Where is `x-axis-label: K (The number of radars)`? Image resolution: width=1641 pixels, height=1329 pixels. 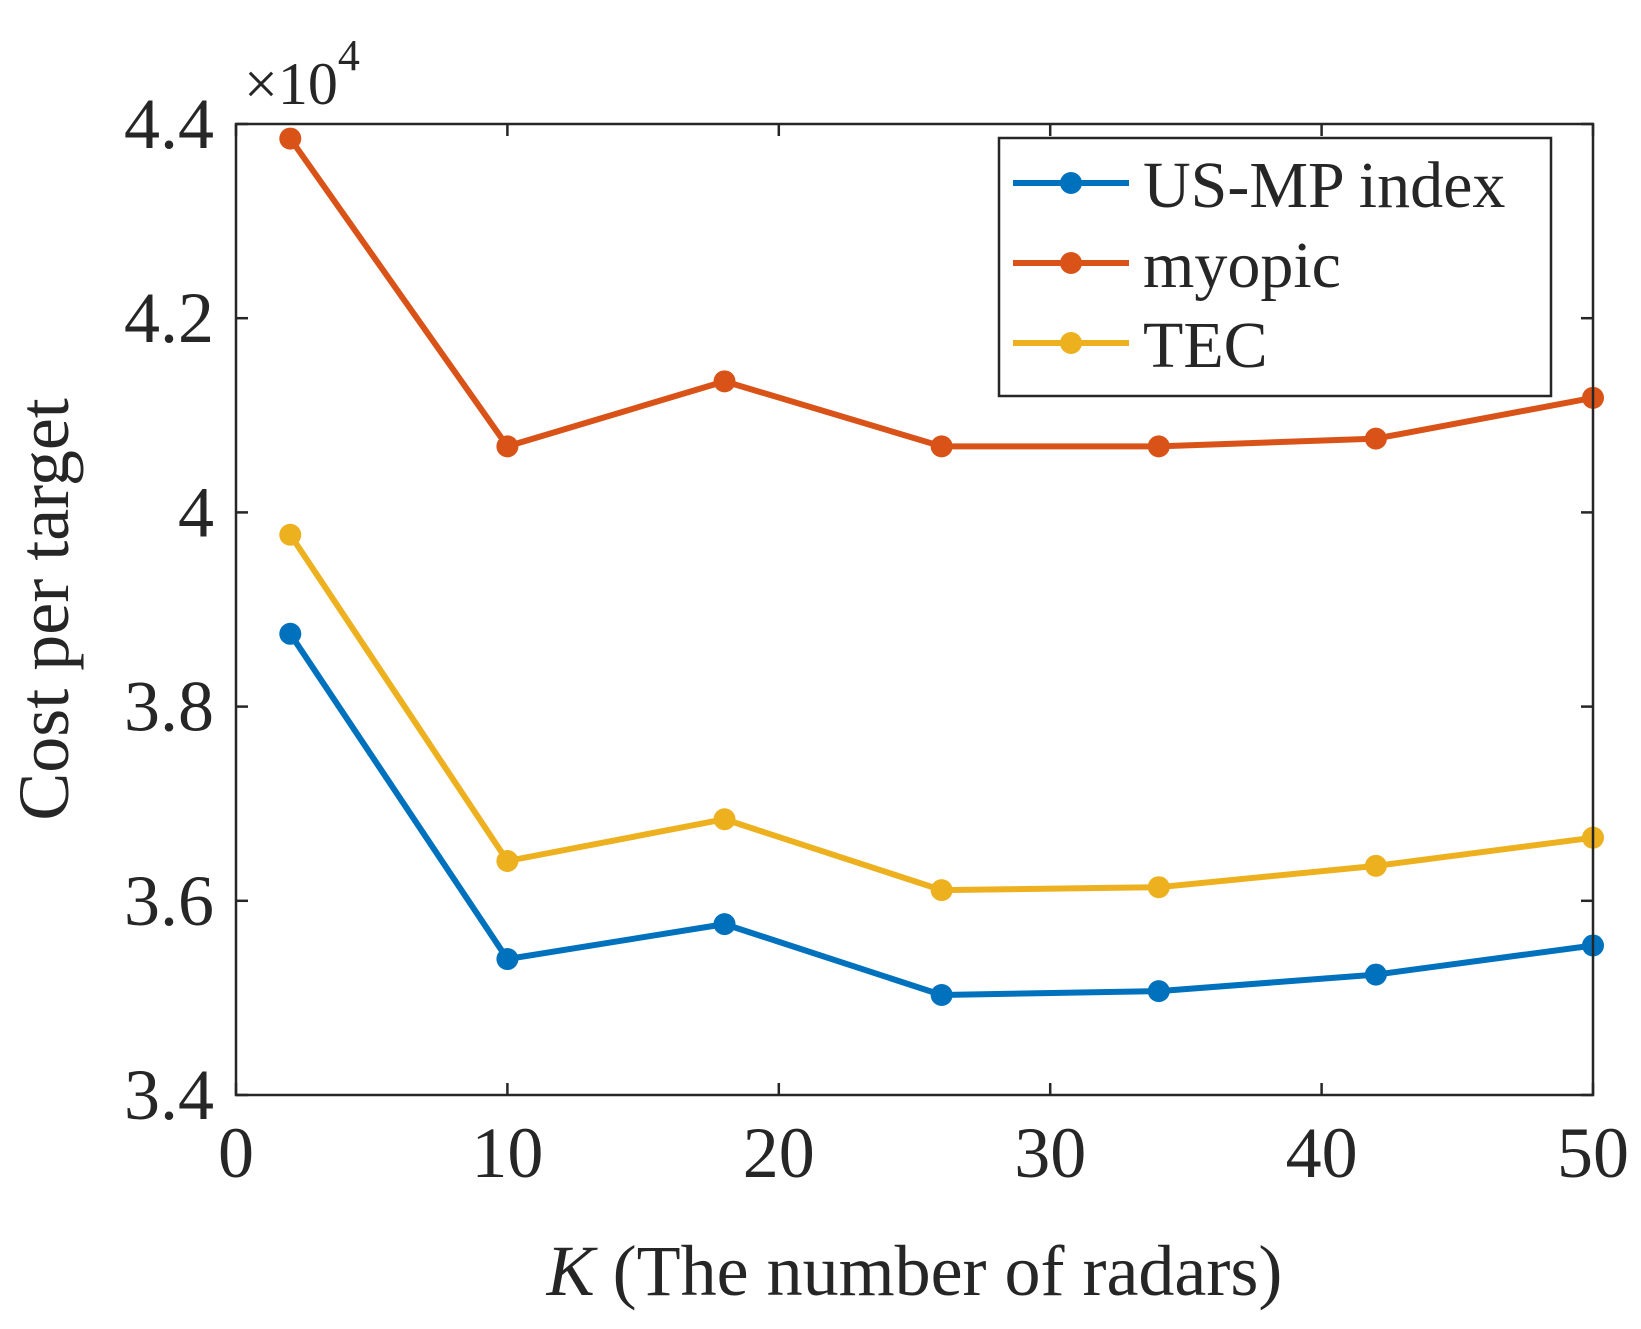
x-axis-label: K (The number of radars) is located at coordinates (914, 1271).